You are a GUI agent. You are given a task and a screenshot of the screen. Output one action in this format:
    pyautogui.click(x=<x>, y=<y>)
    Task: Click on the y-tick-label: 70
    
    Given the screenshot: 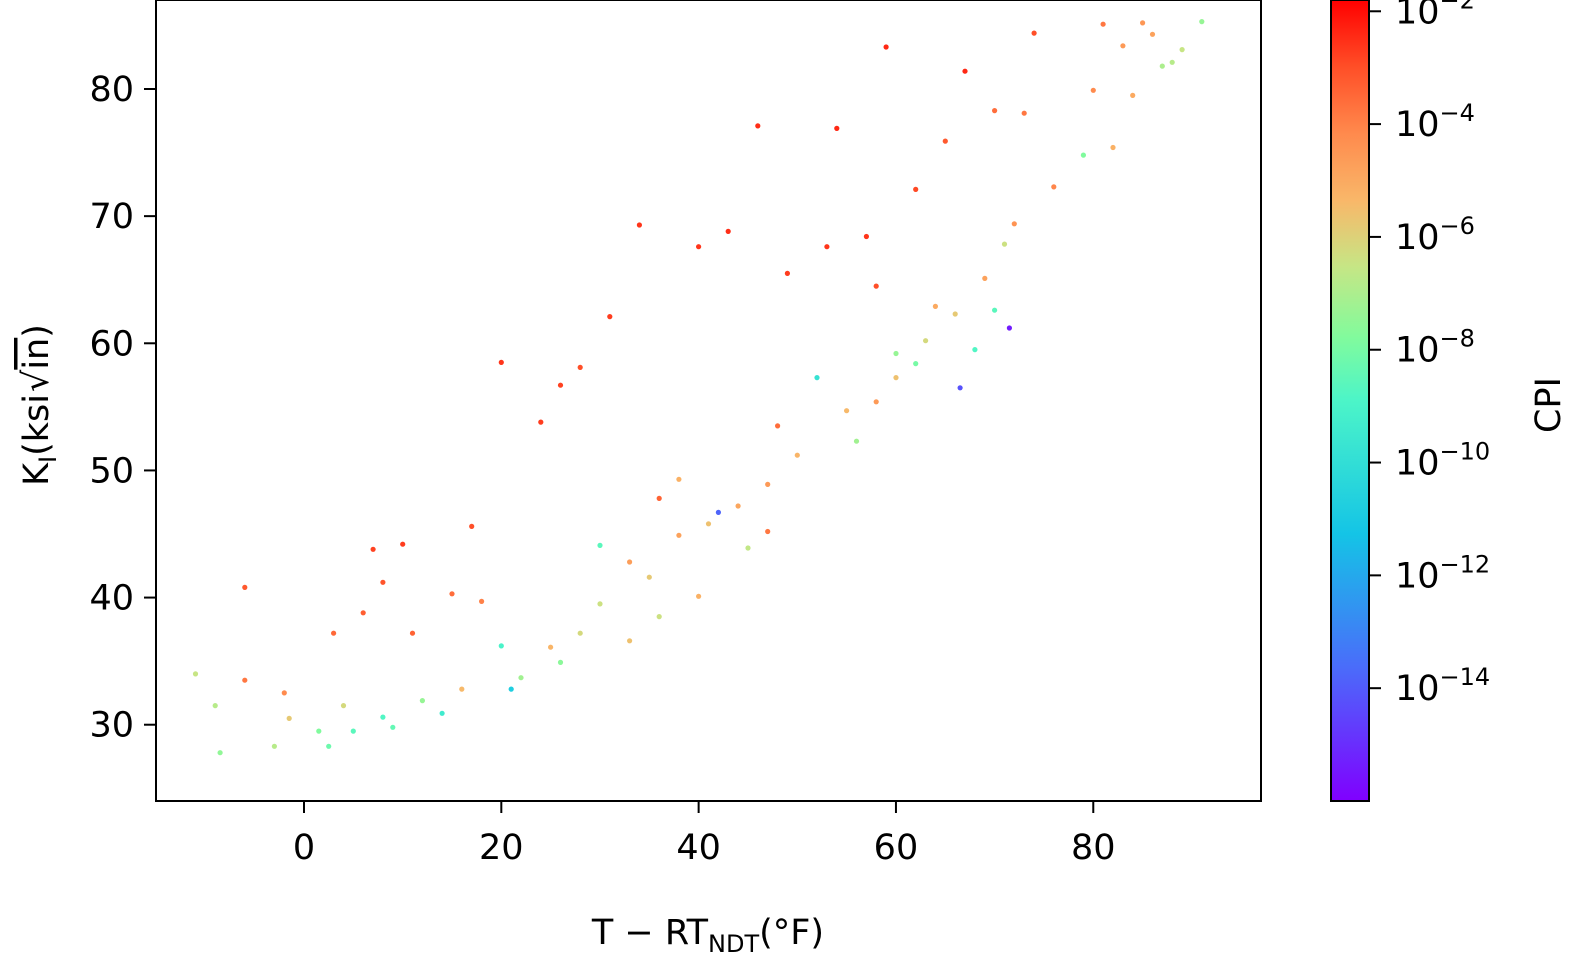 What is the action you would take?
    pyautogui.click(x=111, y=217)
    